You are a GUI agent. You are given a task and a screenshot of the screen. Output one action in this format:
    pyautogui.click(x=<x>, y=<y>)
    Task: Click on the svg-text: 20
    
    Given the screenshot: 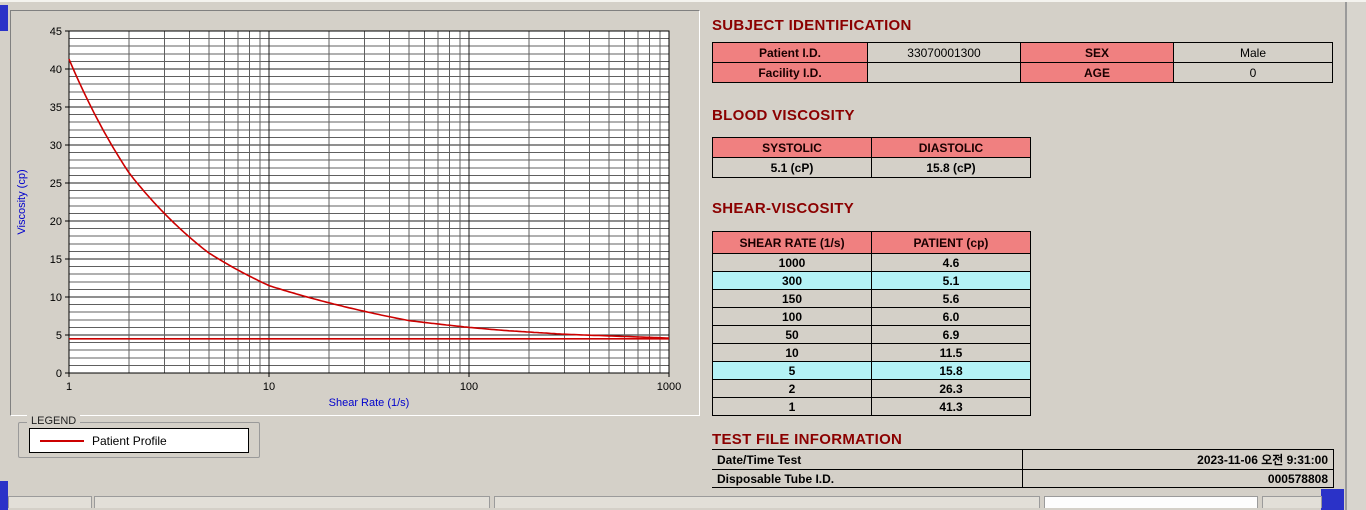 What is the action you would take?
    pyautogui.click(x=56, y=222)
    